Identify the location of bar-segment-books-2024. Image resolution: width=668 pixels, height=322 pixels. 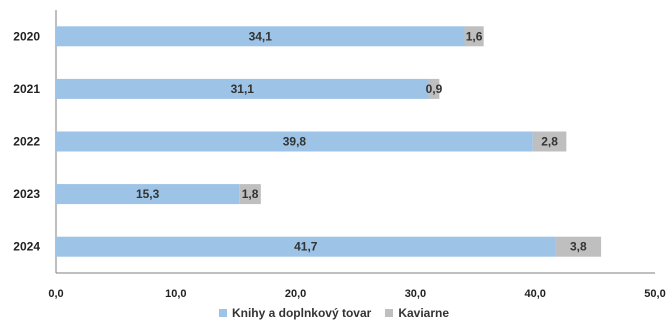
(306, 246).